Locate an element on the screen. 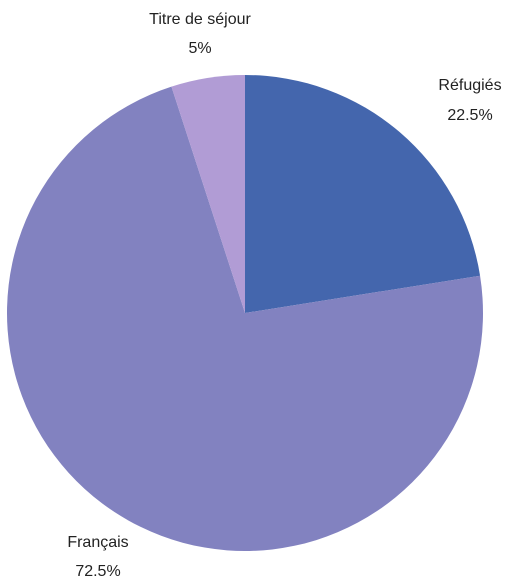 The height and width of the screenshot is (583, 515). pie-slice is located at coordinates (208, 194).